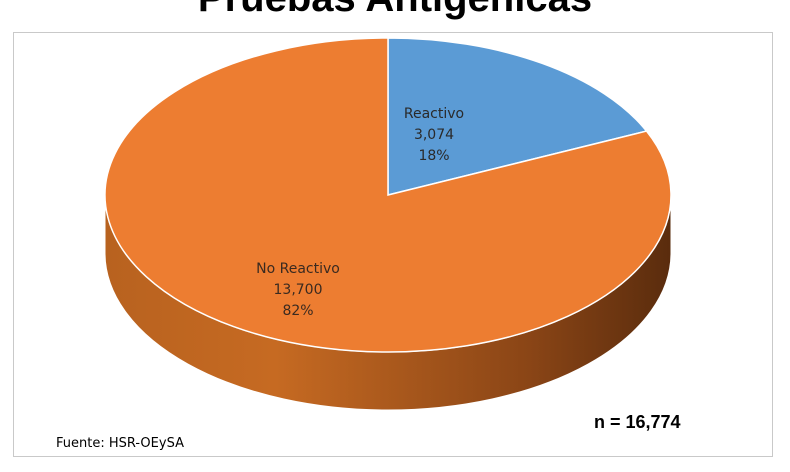 The height and width of the screenshot is (472, 790). Describe the element at coordinates (297, 311) in the screenshot. I see `slice-percent-no-reactivo: 82%` at that location.